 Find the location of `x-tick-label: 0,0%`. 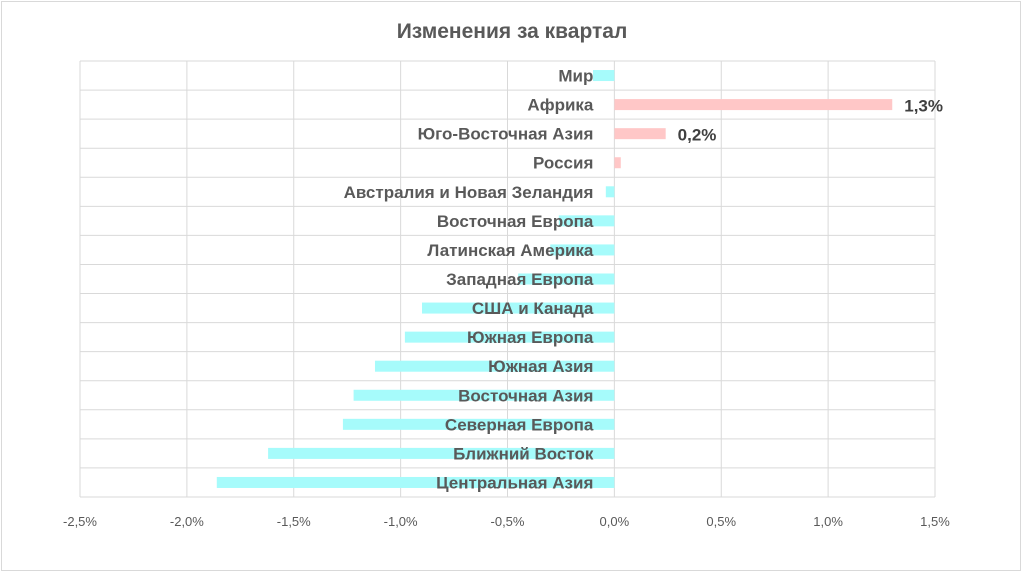

x-tick-label: 0,0% is located at coordinates (615, 521).